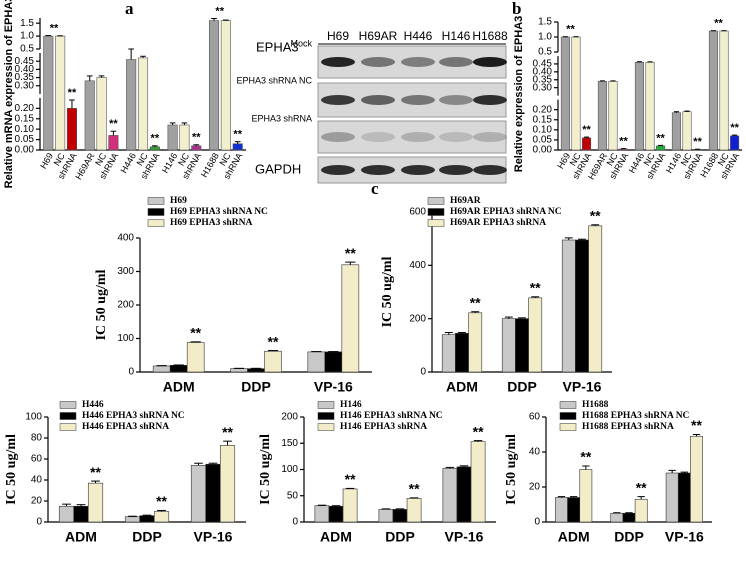 The height and width of the screenshot is (570, 746). I want to click on blot-column-label: H1688, so click(490, 36).